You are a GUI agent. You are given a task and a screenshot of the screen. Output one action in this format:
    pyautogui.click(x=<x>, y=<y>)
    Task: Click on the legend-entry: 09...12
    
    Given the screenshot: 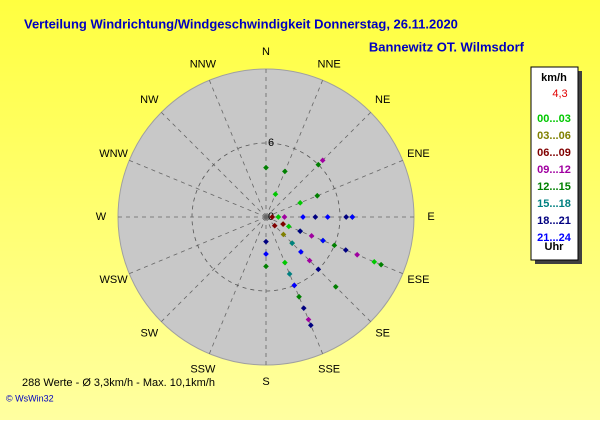 What is the action you would take?
    pyautogui.click(x=554, y=170)
    